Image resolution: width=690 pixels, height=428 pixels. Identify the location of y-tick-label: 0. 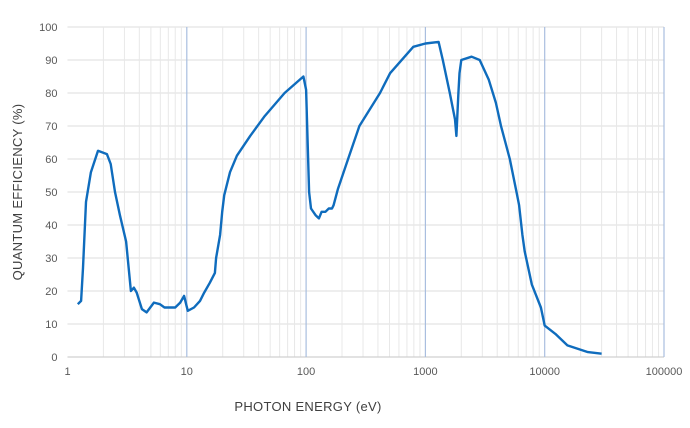
(54, 358).